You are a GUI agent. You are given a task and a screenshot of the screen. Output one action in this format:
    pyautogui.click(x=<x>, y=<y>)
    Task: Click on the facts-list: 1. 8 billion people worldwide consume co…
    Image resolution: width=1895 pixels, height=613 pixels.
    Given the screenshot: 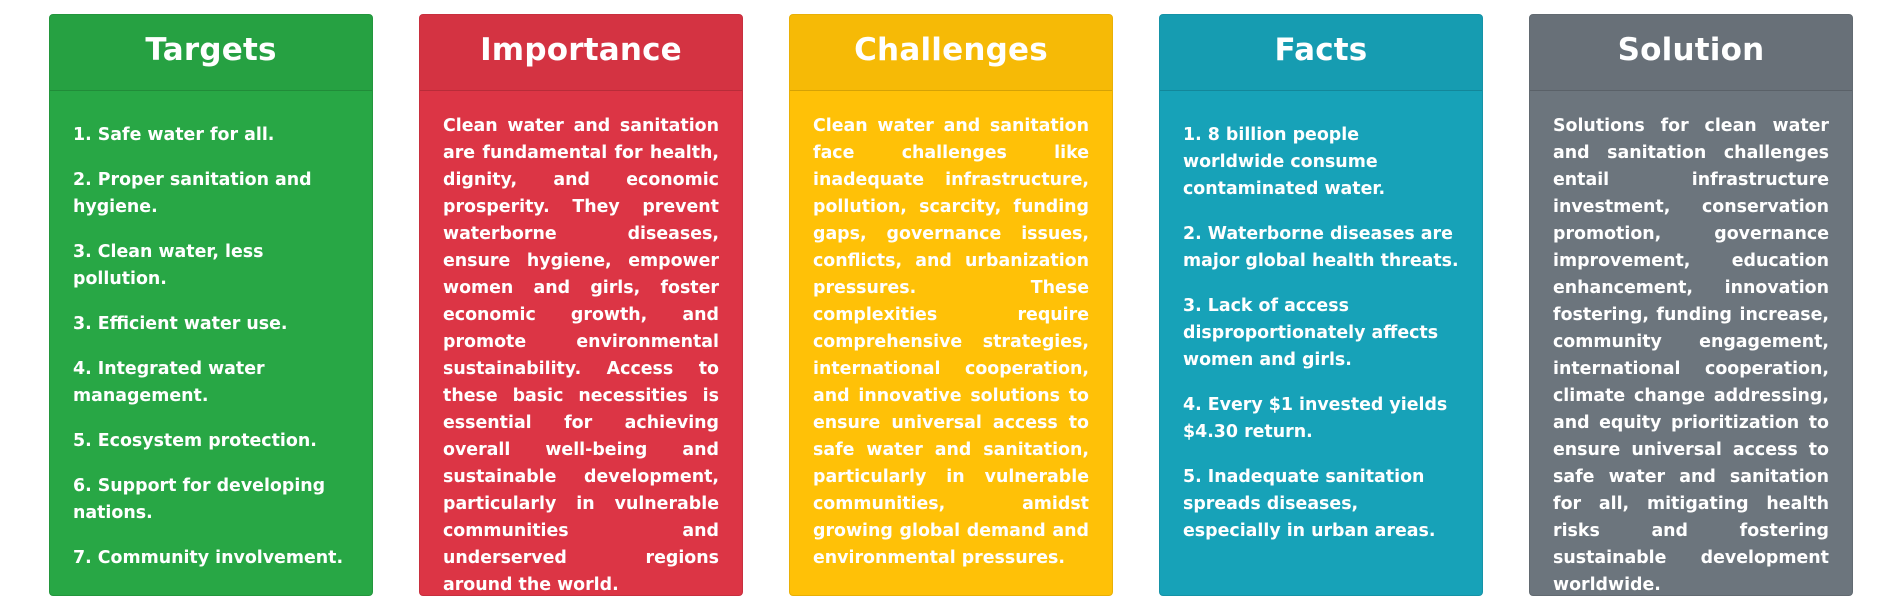 What is the action you would take?
    pyautogui.click(x=1321, y=318)
    